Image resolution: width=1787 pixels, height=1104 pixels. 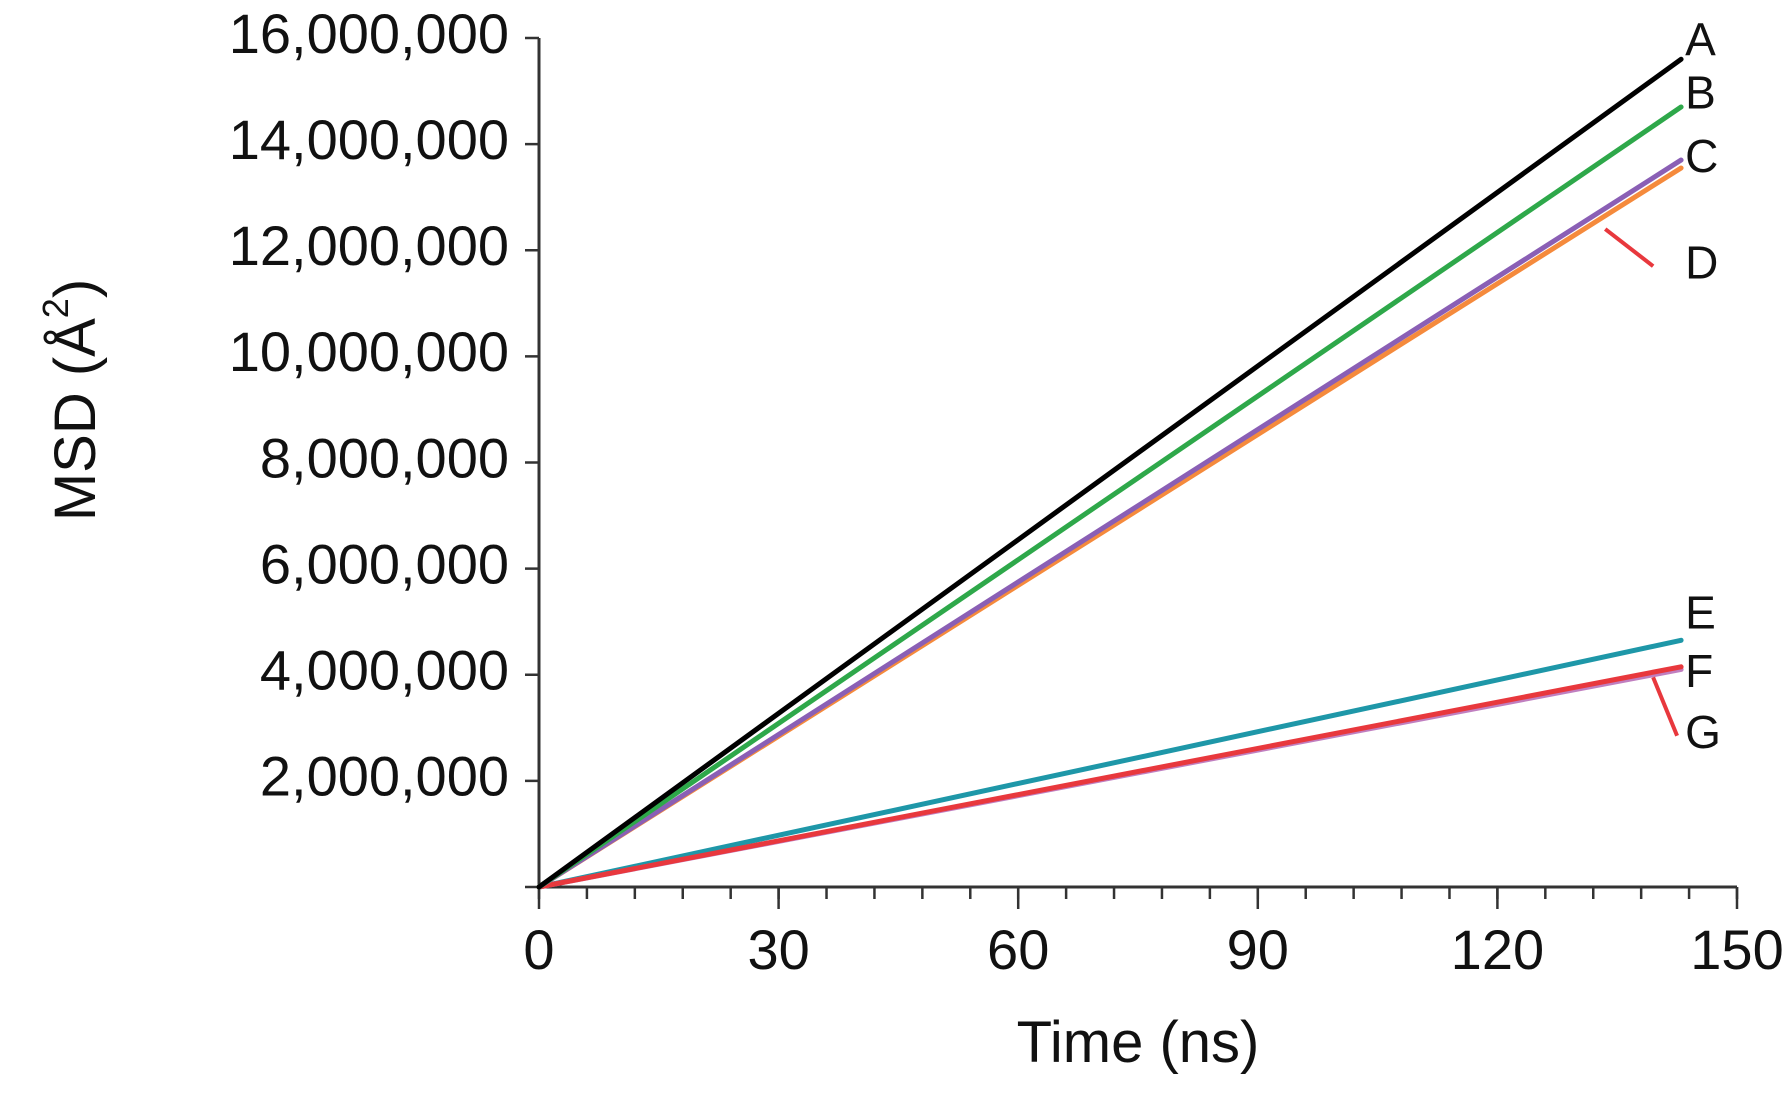 I want to click on y-tick-label: 16,000,000, so click(x=369, y=33).